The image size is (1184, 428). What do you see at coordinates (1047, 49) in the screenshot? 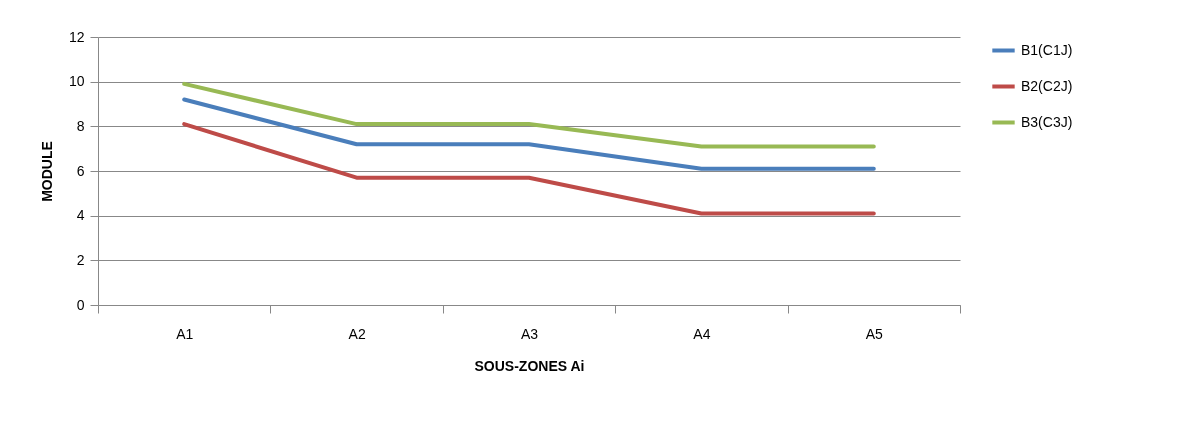
I see `legend-label: B1(C1J)` at bounding box center [1047, 49].